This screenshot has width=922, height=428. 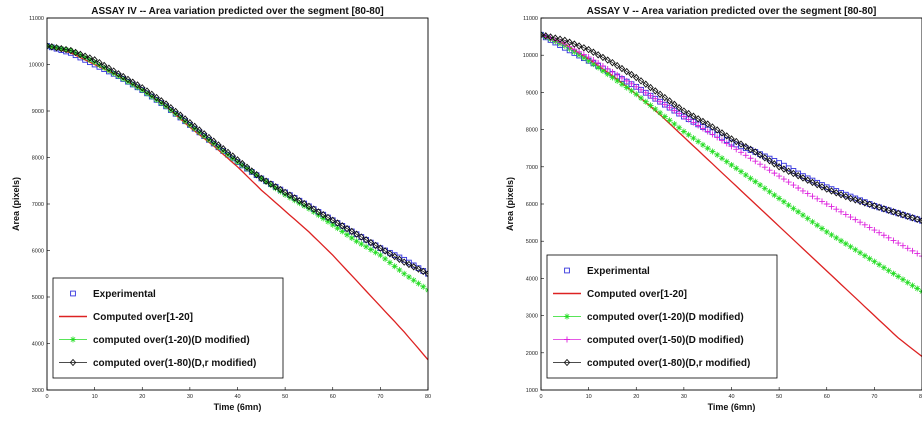 I want to click on y-tick-label: 7000, so click(x=38, y=205).